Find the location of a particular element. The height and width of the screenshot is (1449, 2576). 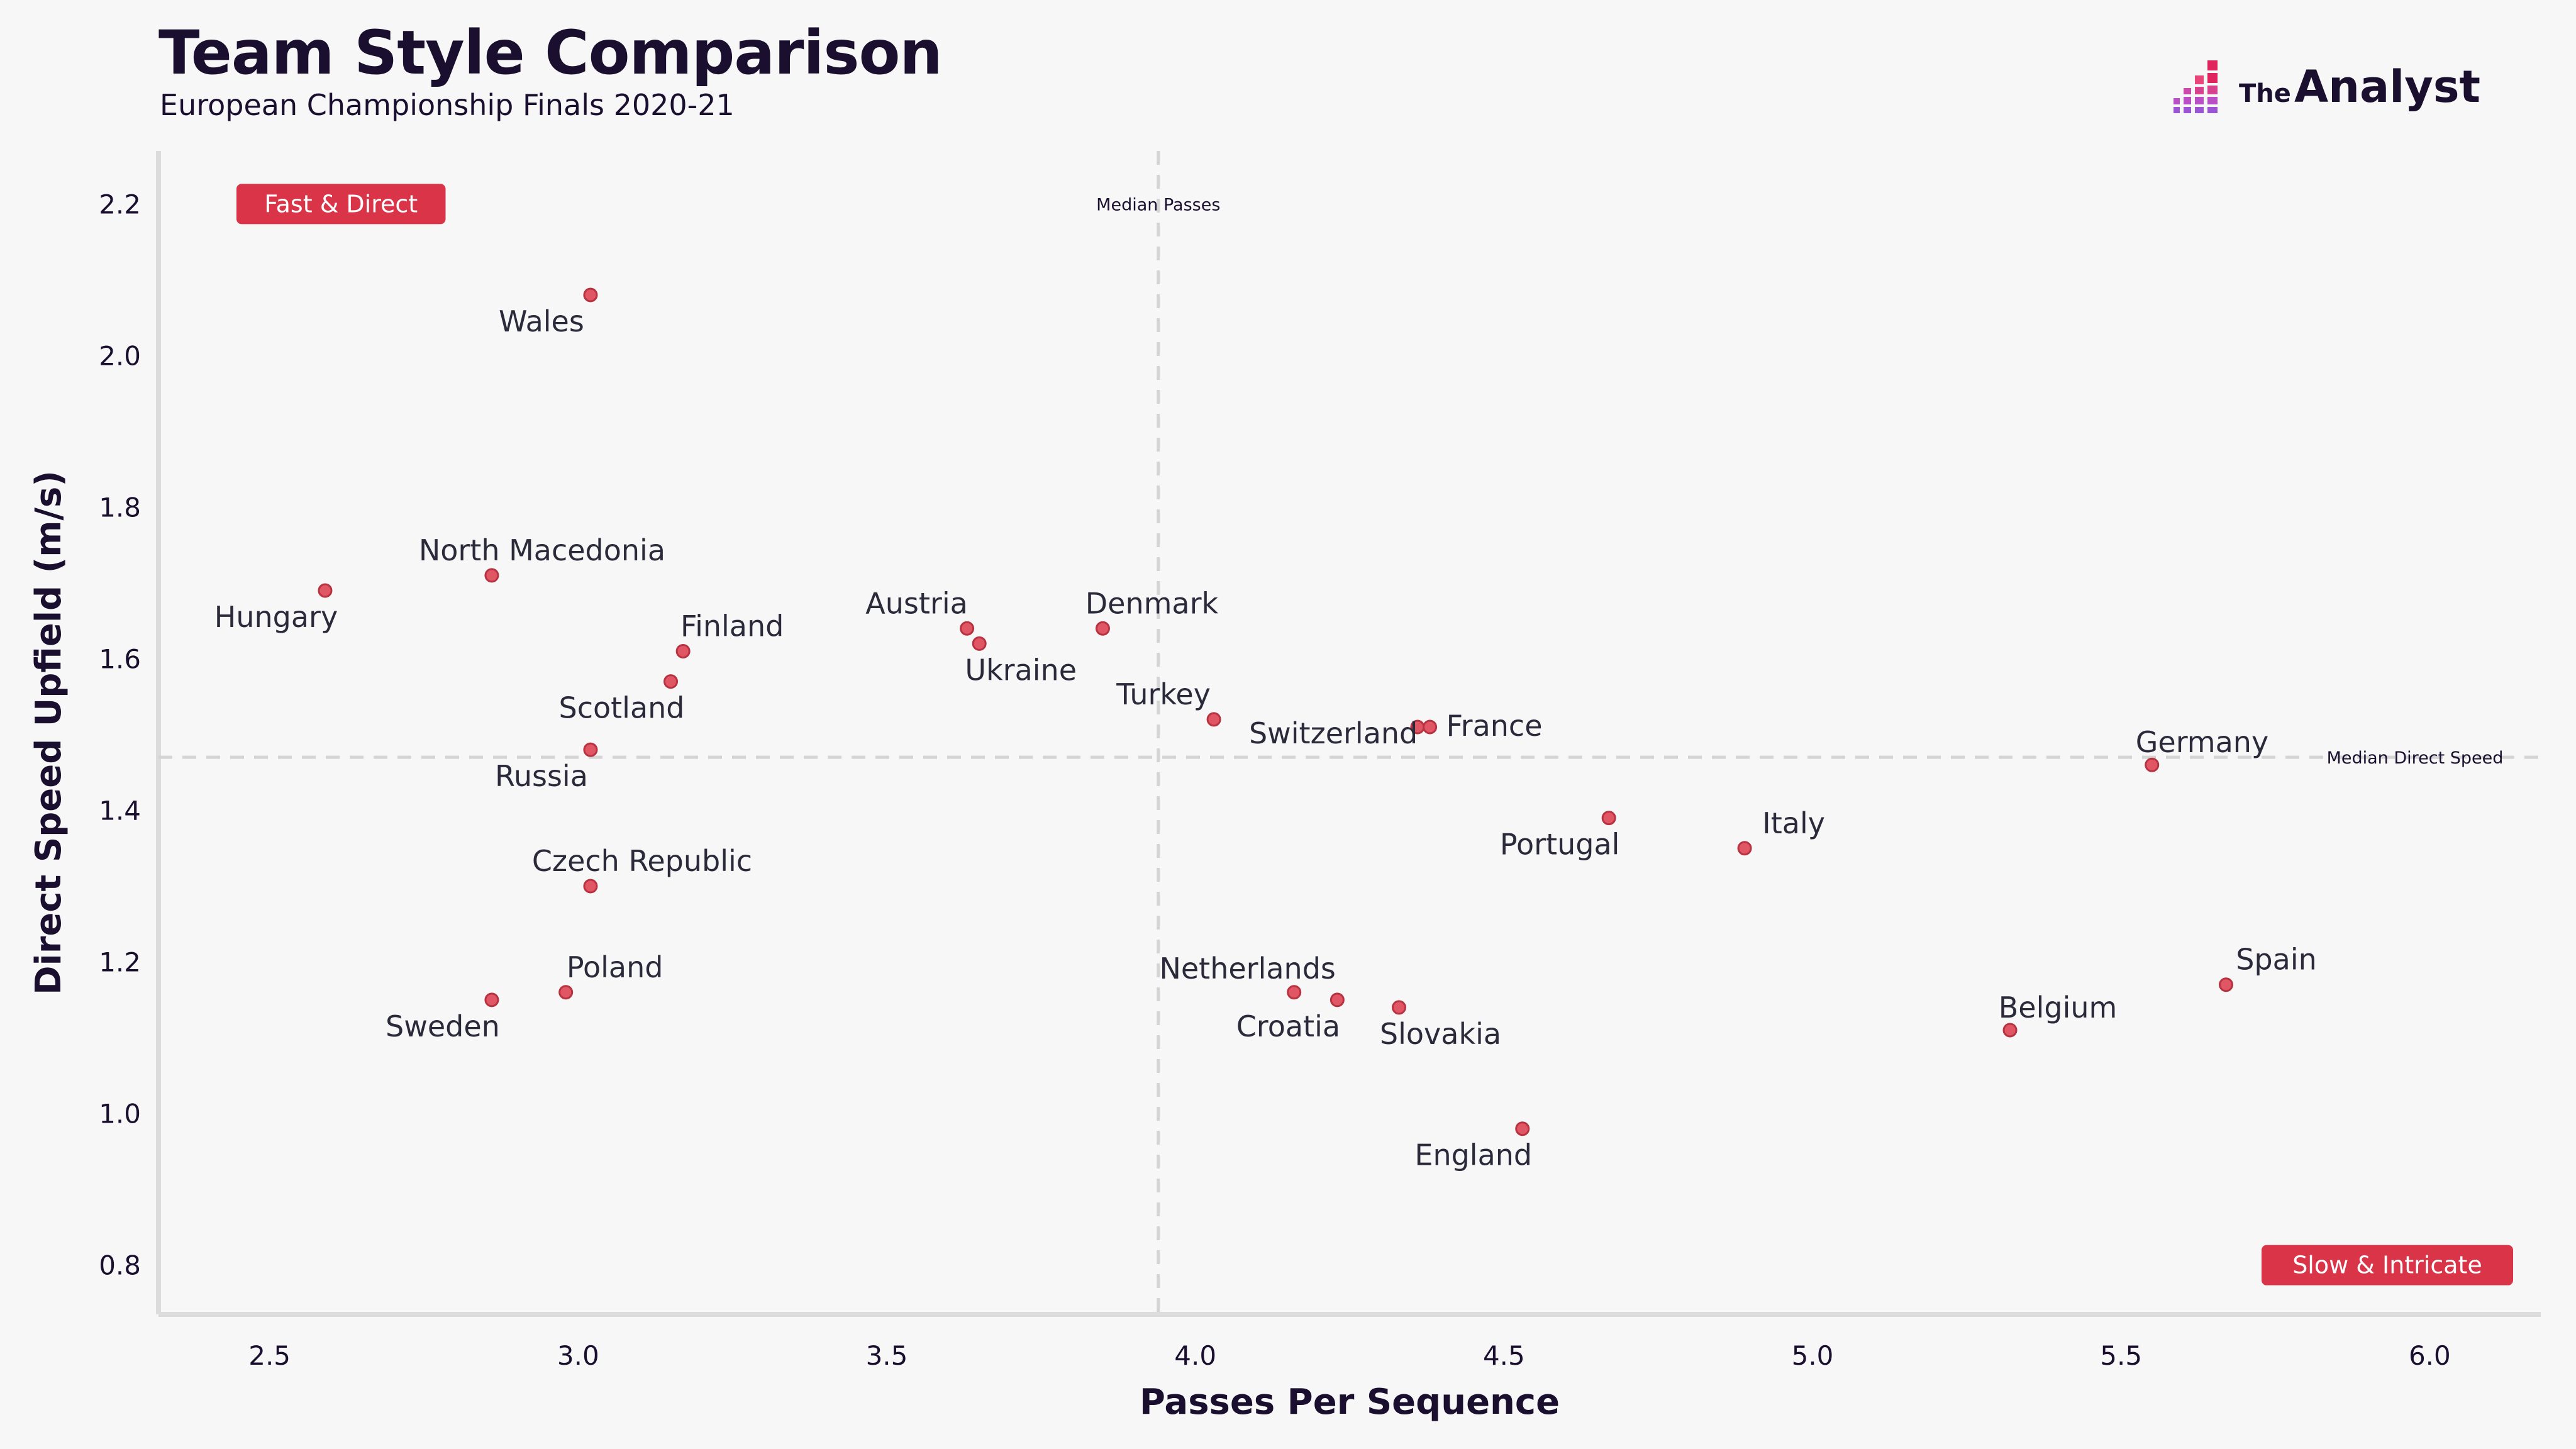

y-tick-label: 1.4 is located at coordinates (120, 811).